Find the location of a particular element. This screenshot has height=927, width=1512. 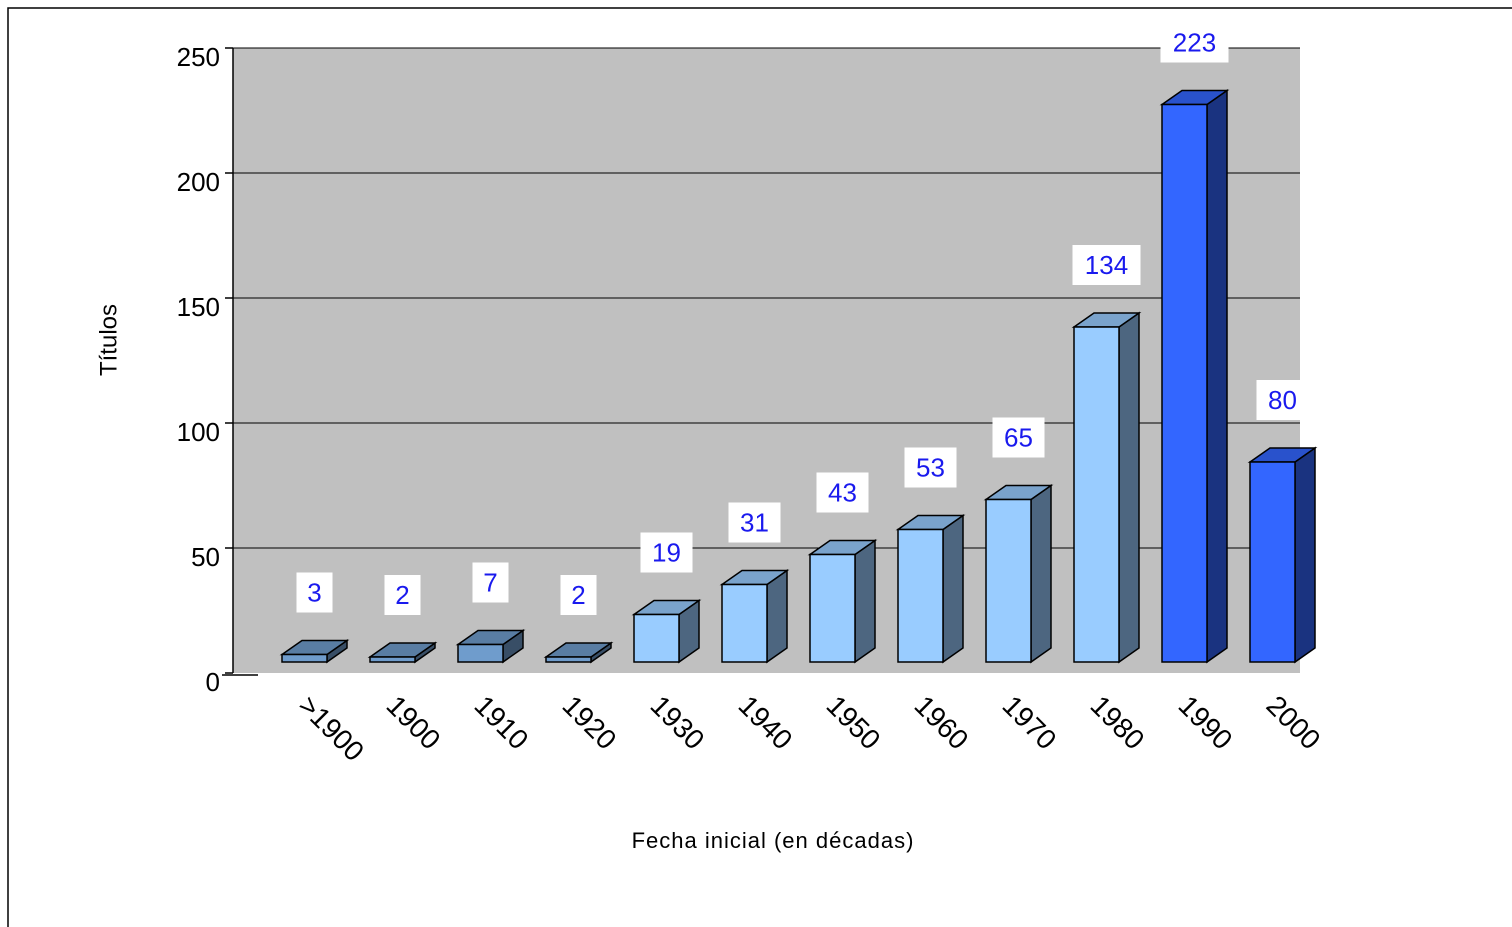

x-axis-label: Fecha inicial (en décadas) is located at coordinates (773, 840).